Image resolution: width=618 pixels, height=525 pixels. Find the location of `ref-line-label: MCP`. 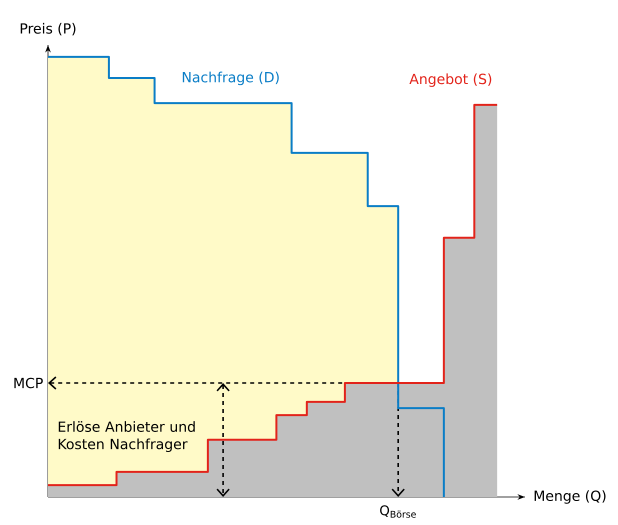

ref-line-label: MCP is located at coordinates (28, 383).